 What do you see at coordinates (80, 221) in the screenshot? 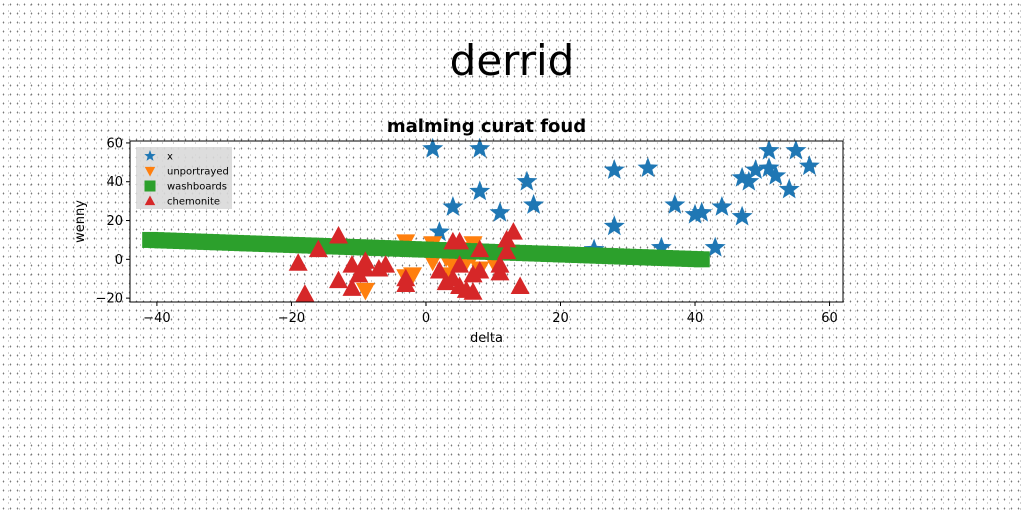
I see `y-axis-label: wenny` at bounding box center [80, 221].